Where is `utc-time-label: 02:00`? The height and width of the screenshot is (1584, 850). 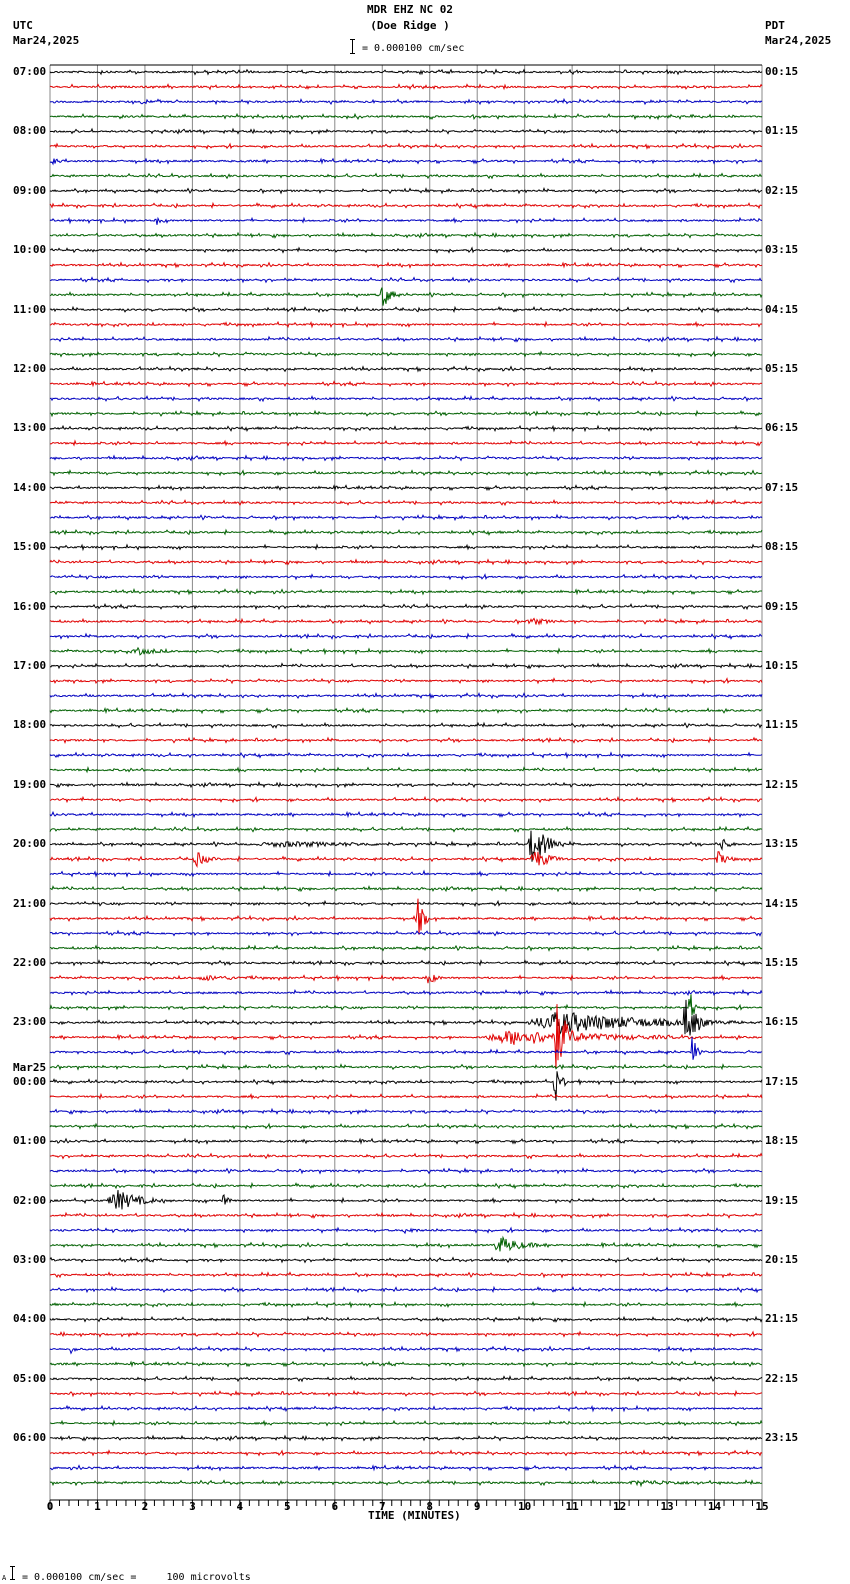
utc-time-label: 02:00 is located at coordinates (30, 1200).